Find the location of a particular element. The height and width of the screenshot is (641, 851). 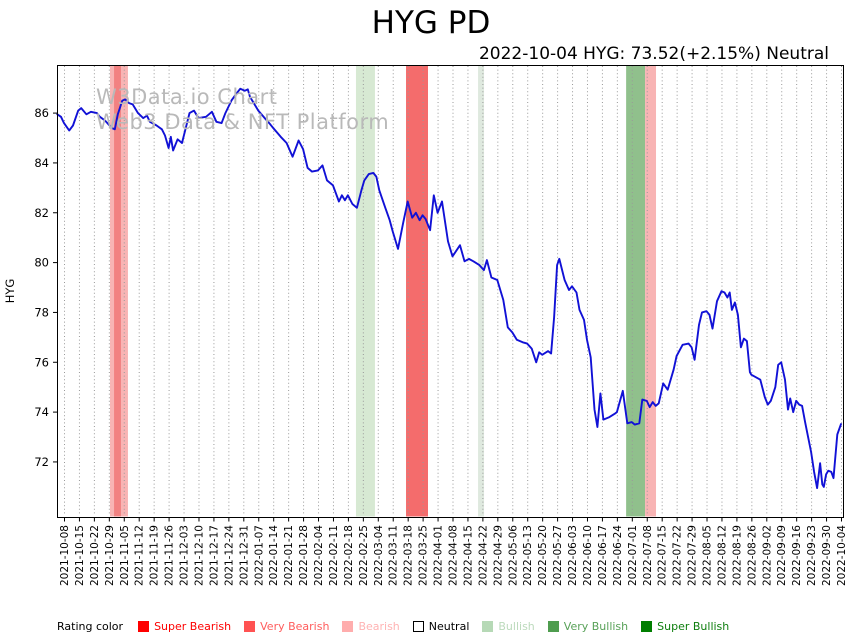

y-tick-label: 80 is located at coordinates (41, 263).